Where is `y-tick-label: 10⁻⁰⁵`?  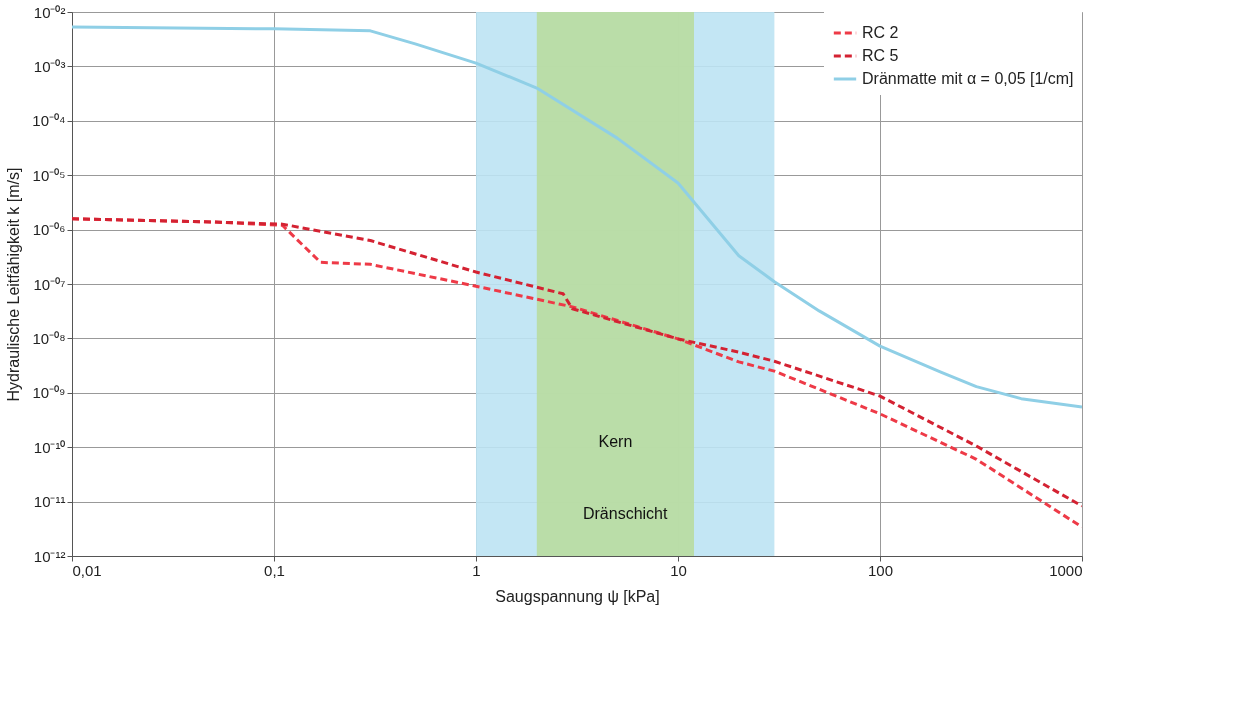 y-tick-label: 10⁻⁰⁵ is located at coordinates (49, 175).